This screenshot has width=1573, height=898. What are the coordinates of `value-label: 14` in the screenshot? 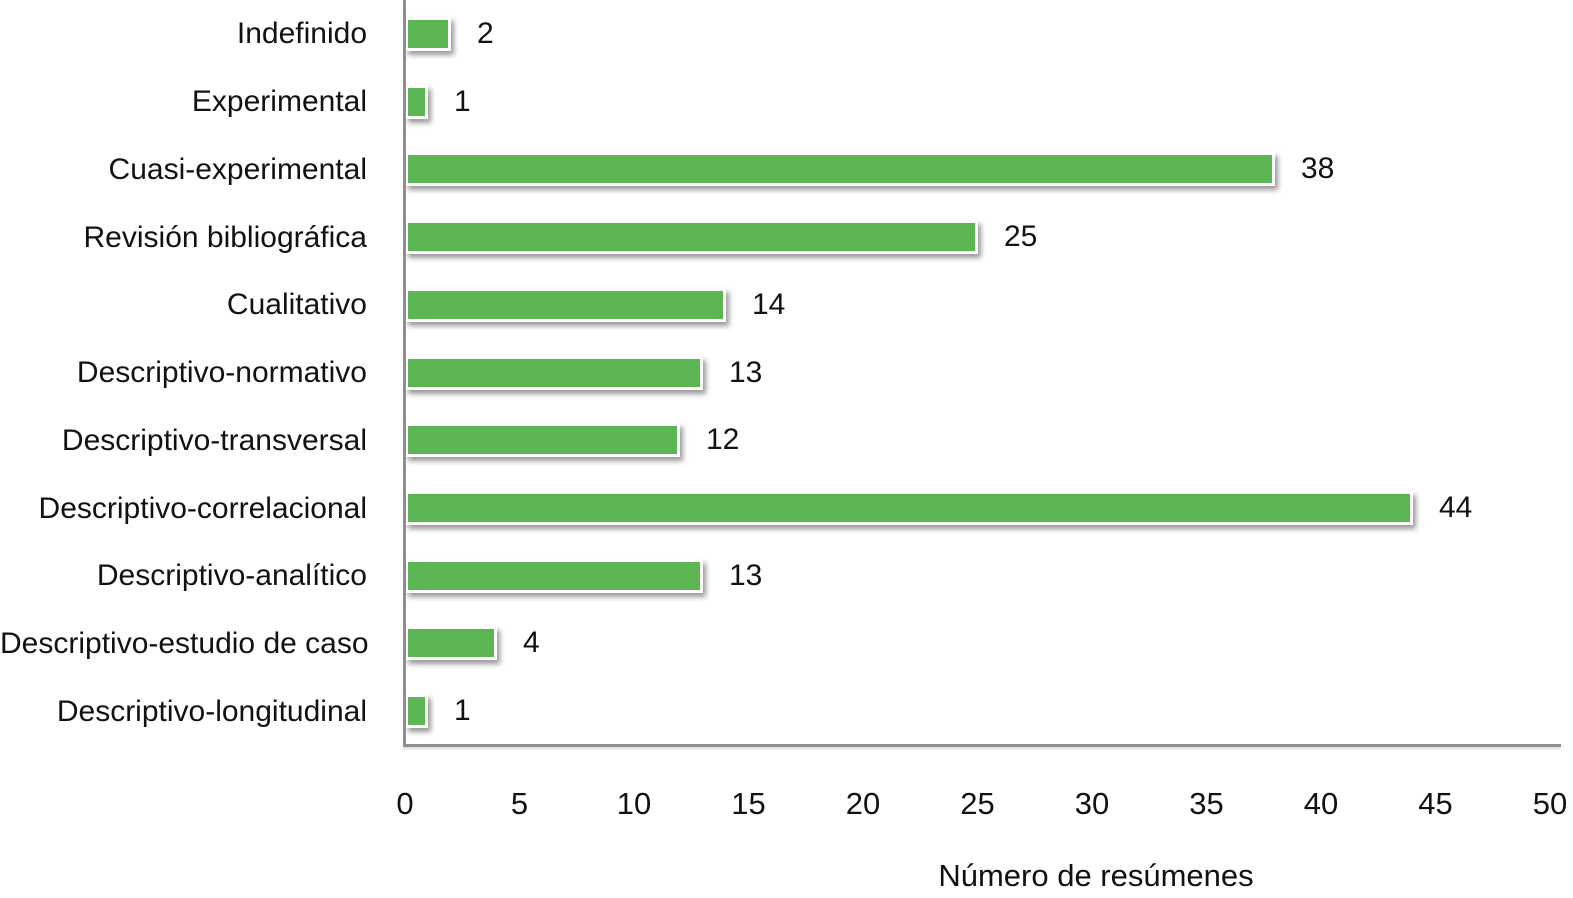 It's located at (769, 304).